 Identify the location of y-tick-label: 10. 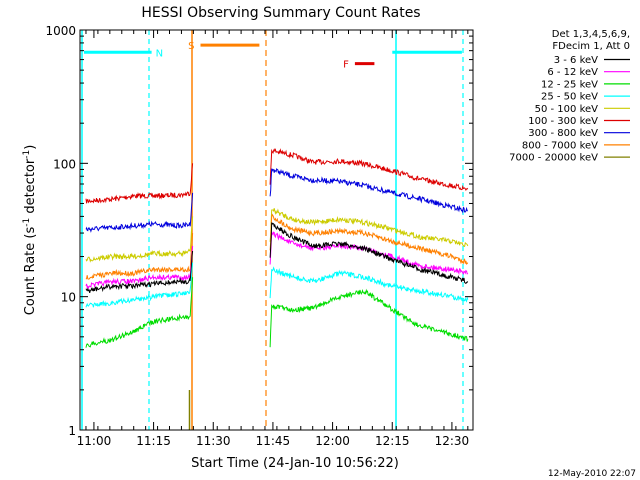
(68, 298).